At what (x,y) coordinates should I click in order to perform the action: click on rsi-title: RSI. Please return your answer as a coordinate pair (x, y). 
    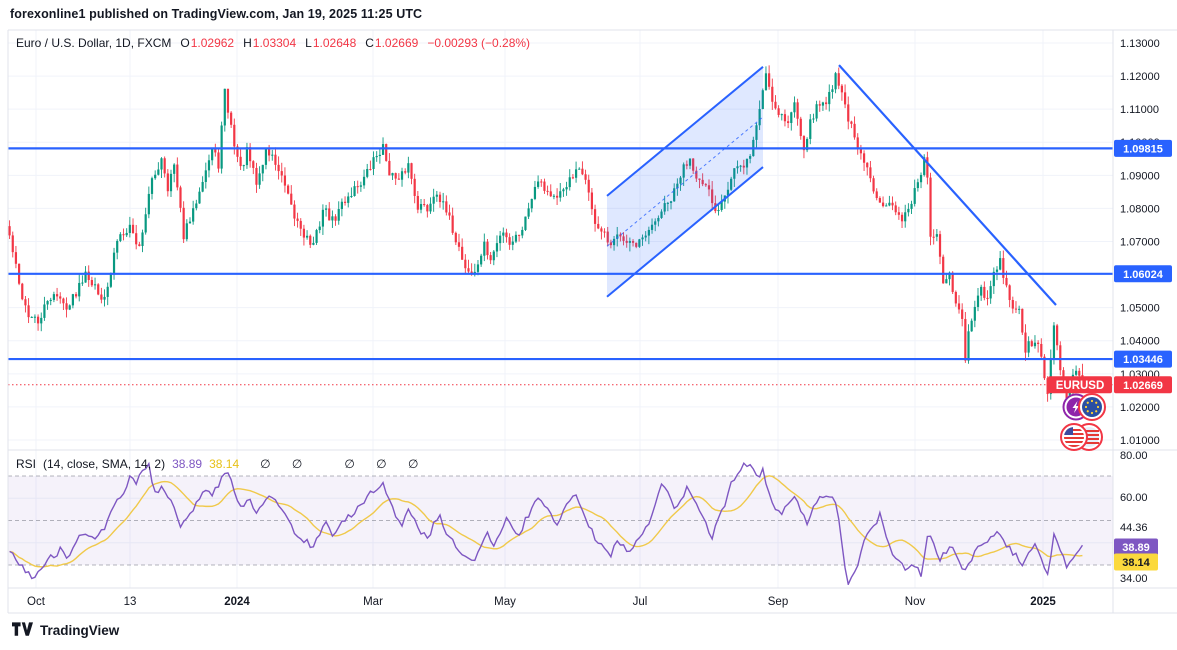
    Looking at the image, I should click on (26, 464).